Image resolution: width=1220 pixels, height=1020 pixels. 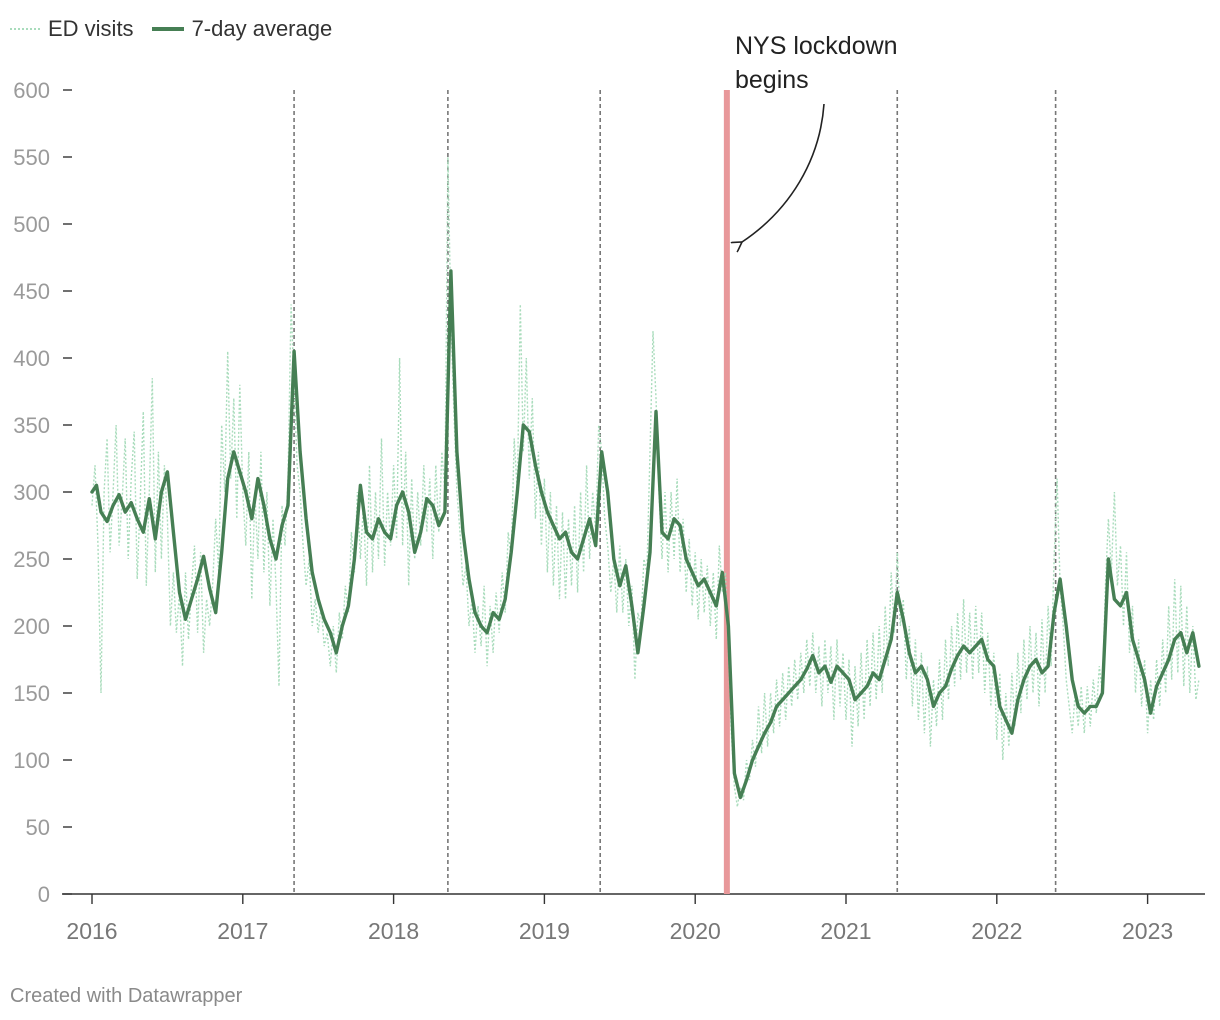 I want to click on credit: Created with Datawrapper, so click(x=126, y=996).